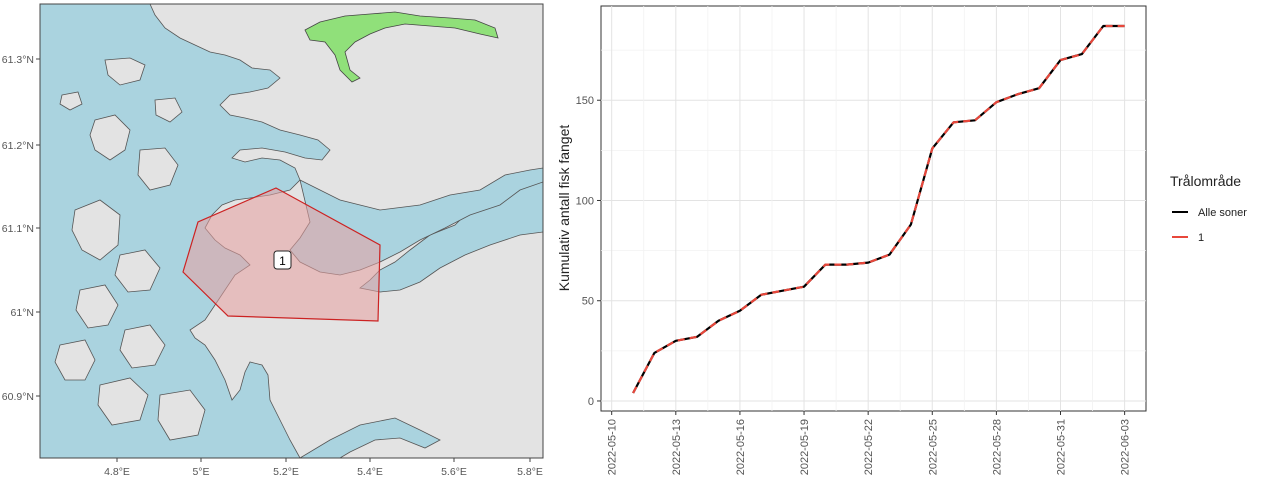 This screenshot has width=1273, height=500. Describe the element at coordinates (530, 472) in the screenshot. I see `map-x-tick: 5.8°E` at that location.